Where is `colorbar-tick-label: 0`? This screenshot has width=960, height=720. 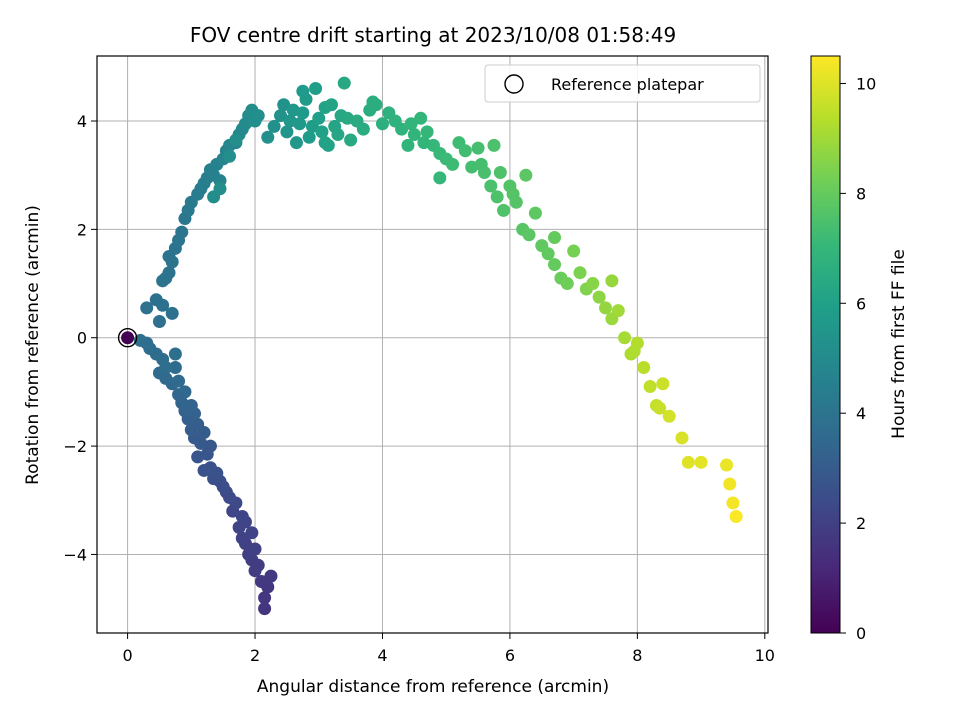 colorbar-tick-label: 0 is located at coordinates (861, 633).